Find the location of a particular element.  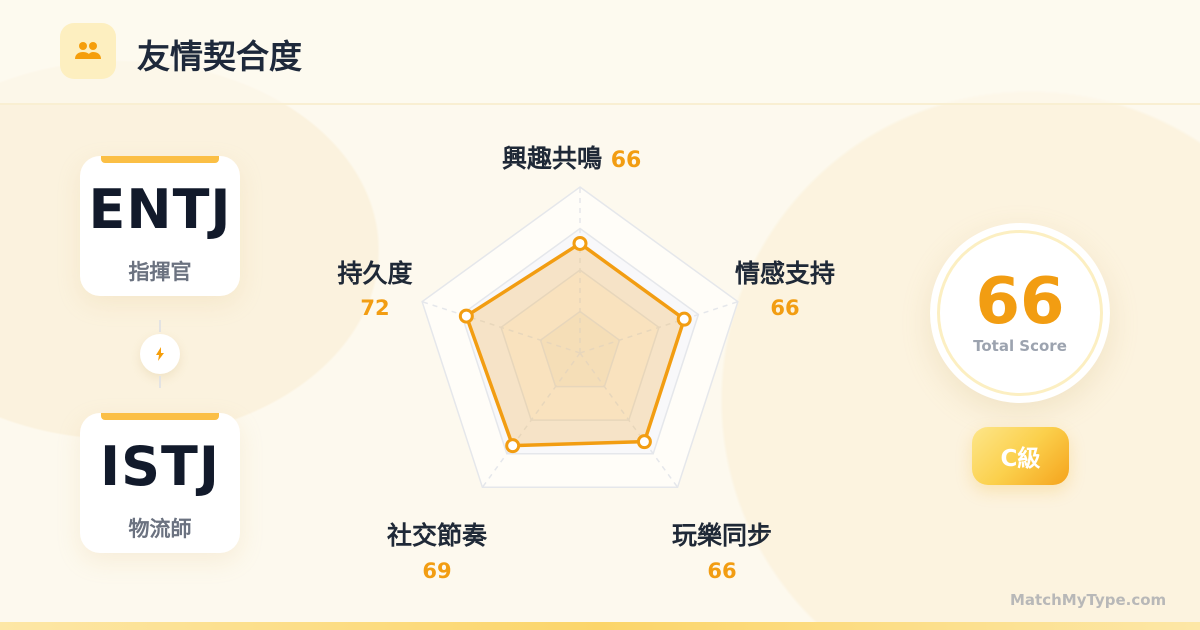

type-code: ISTJ is located at coordinates (160, 466).